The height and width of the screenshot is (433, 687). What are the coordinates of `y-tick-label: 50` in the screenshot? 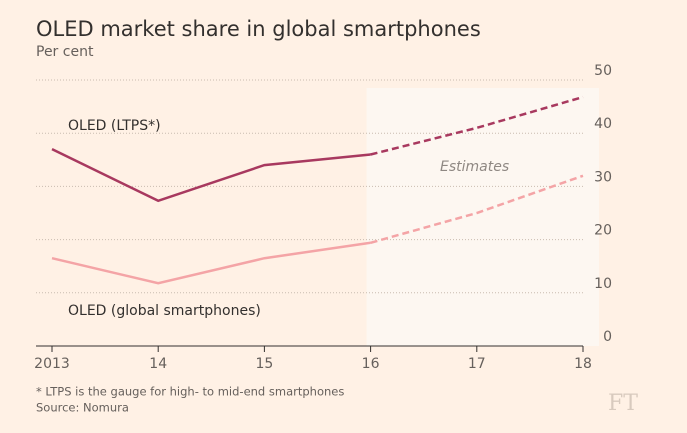 It's located at (603, 71).